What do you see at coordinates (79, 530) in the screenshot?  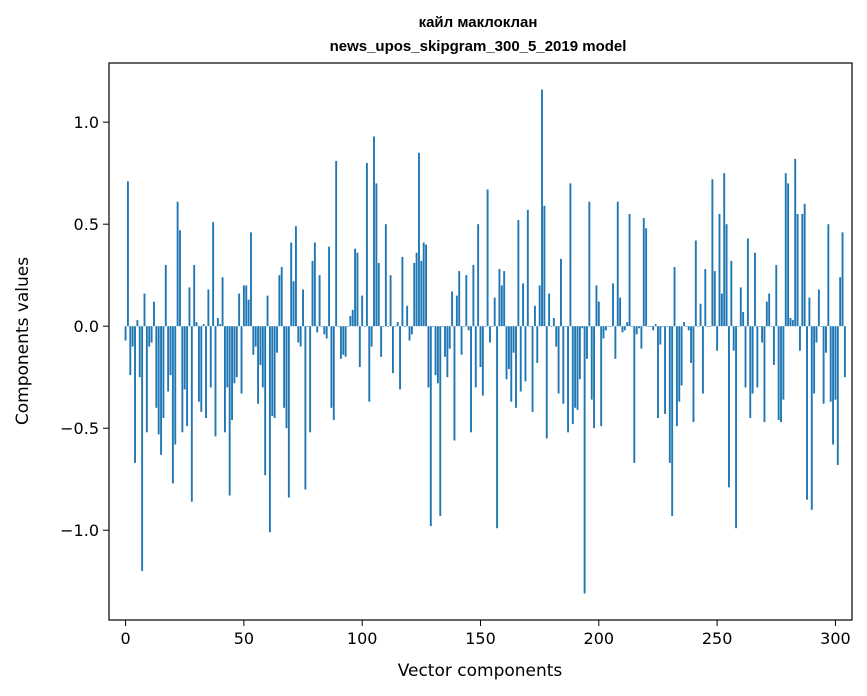 I see `y-tick-label: −1.0` at bounding box center [79, 530].